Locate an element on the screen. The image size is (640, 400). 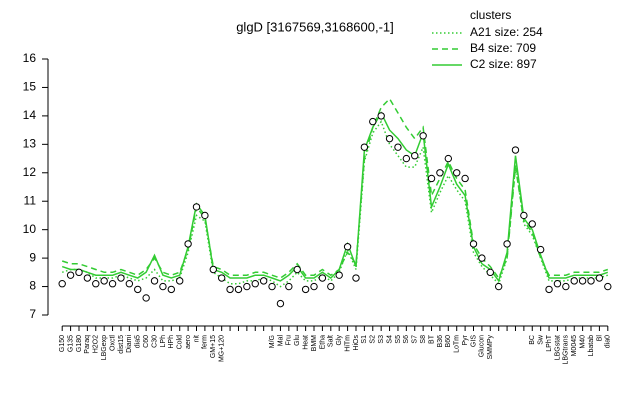
legend-title: clusters is located at coordinates (490, 15).